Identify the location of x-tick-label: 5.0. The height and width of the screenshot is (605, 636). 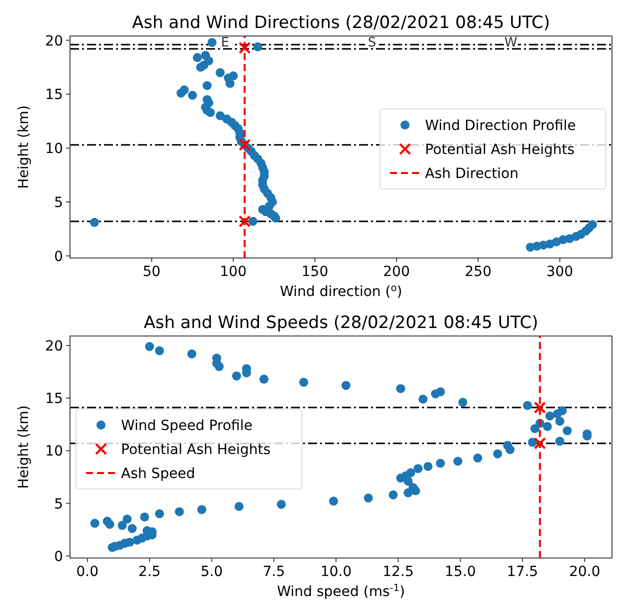
(211, 572).